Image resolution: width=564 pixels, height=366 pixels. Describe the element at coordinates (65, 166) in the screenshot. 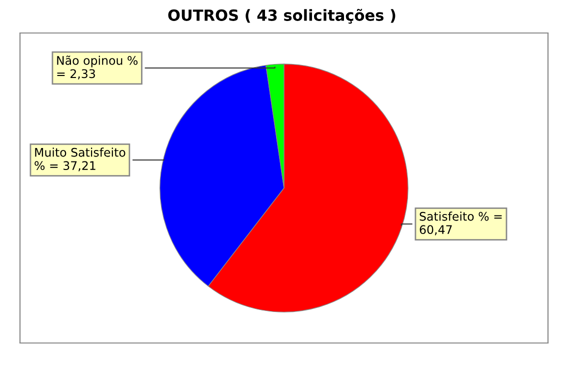

I see `data-label: % = 37,21` at that location.